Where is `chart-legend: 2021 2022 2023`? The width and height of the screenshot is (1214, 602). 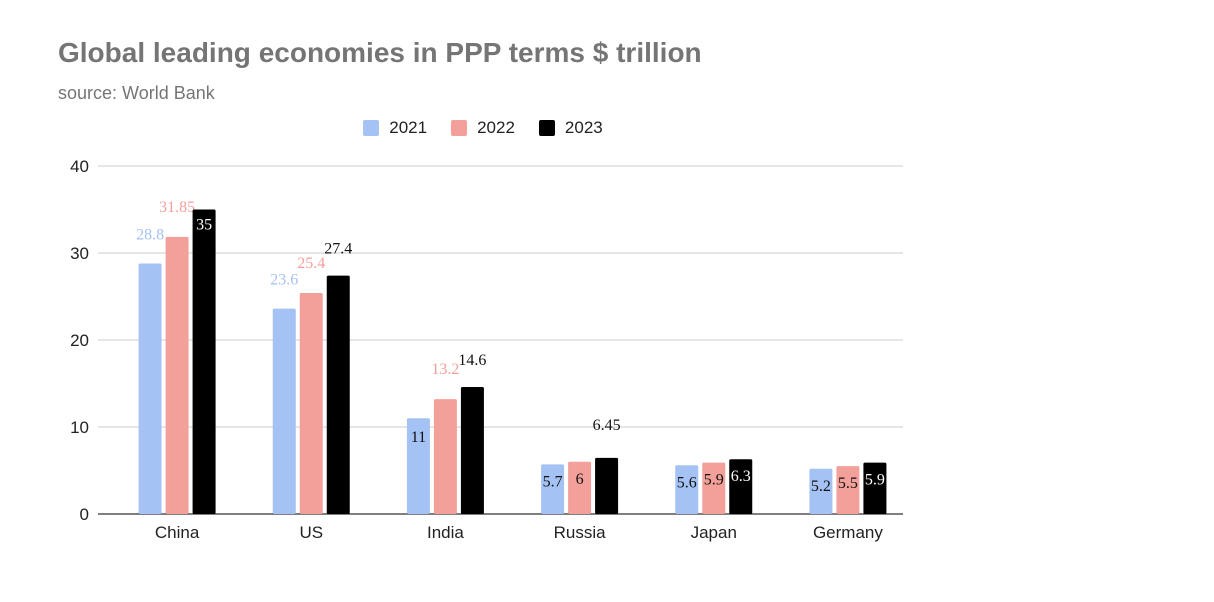
chart-legend: 2021 2022 2023 is located at coordinates (483, 128).